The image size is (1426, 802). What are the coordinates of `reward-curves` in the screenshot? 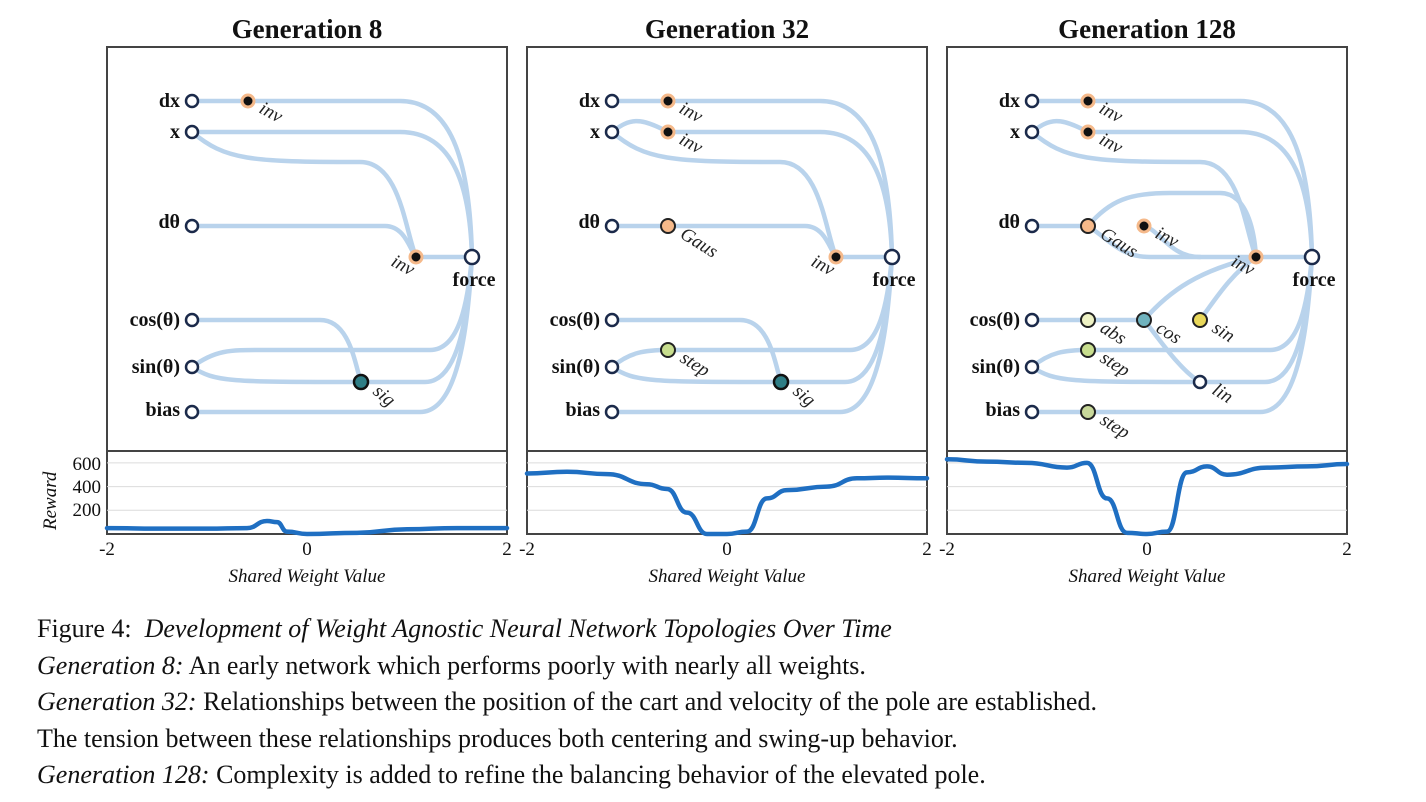 It's located at (727, 497).